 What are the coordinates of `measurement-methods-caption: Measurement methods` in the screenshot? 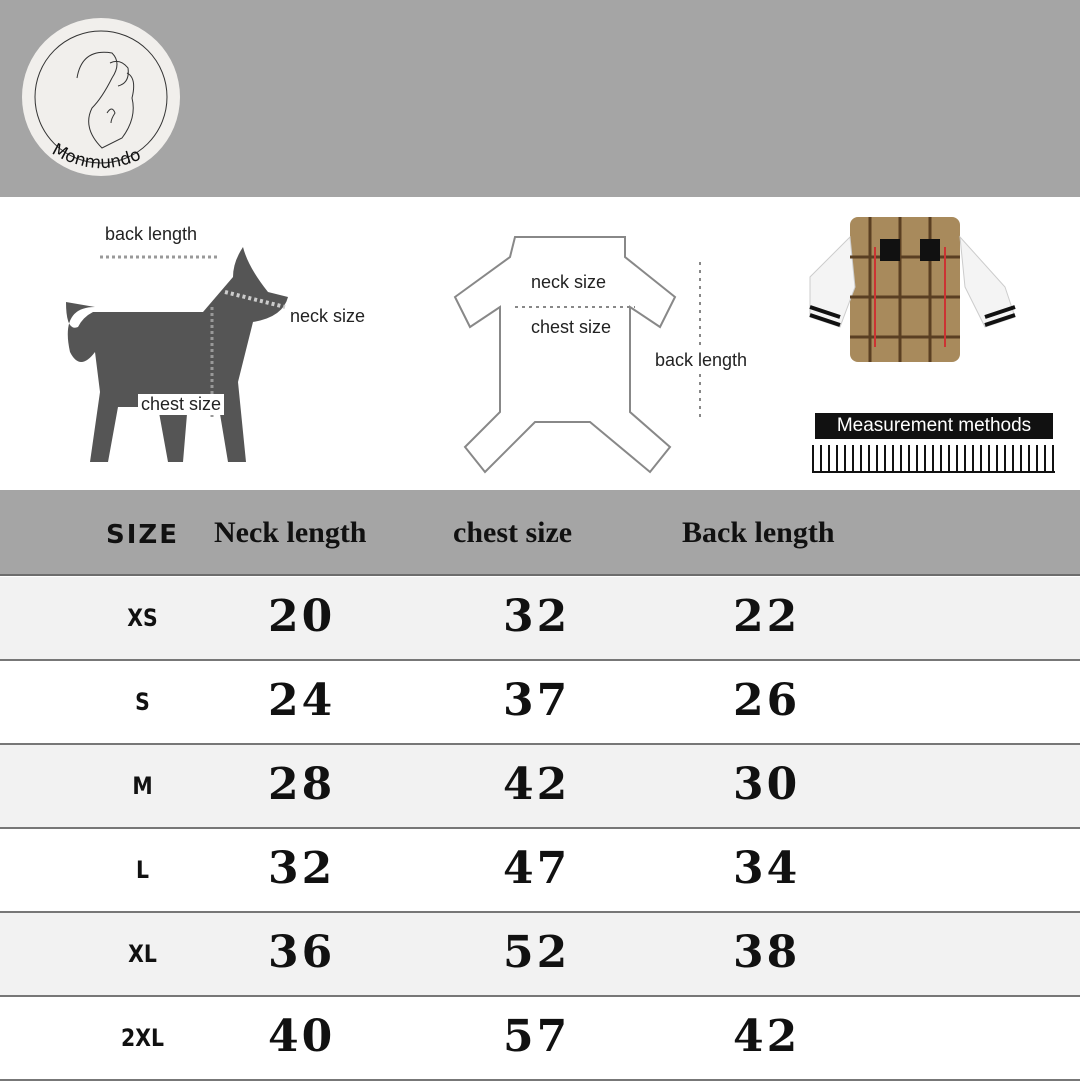 It's located at (934, 426).